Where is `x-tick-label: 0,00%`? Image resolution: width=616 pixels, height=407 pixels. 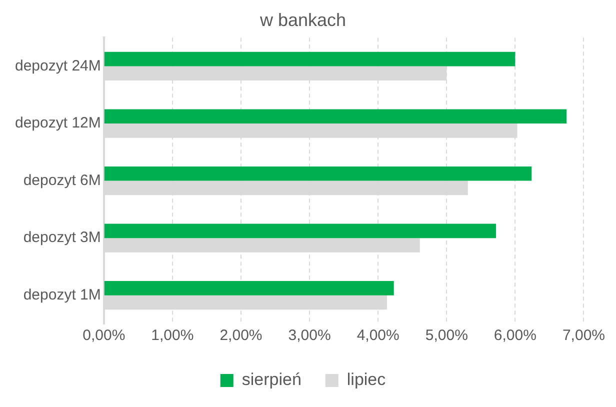
x-tick-label: 0,00% is located at coordinates (104, 335).